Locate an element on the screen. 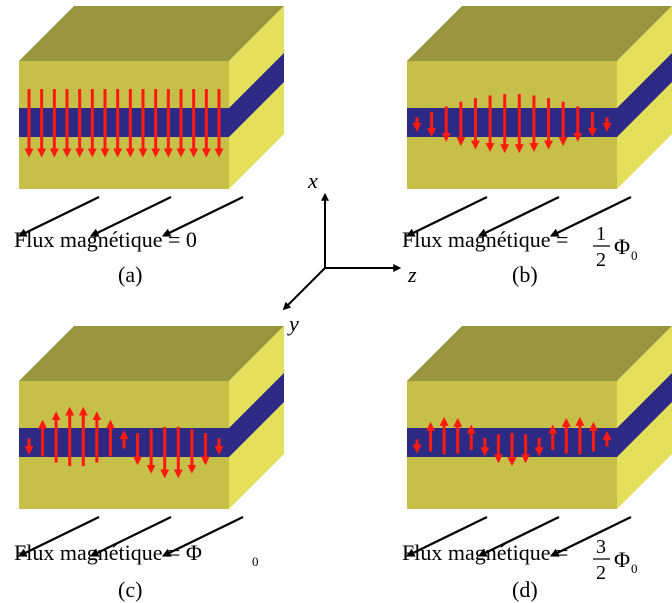 This screenshot has width=672, height=603. flux-subscript-d: 0 is located at coordinates (634, 568).